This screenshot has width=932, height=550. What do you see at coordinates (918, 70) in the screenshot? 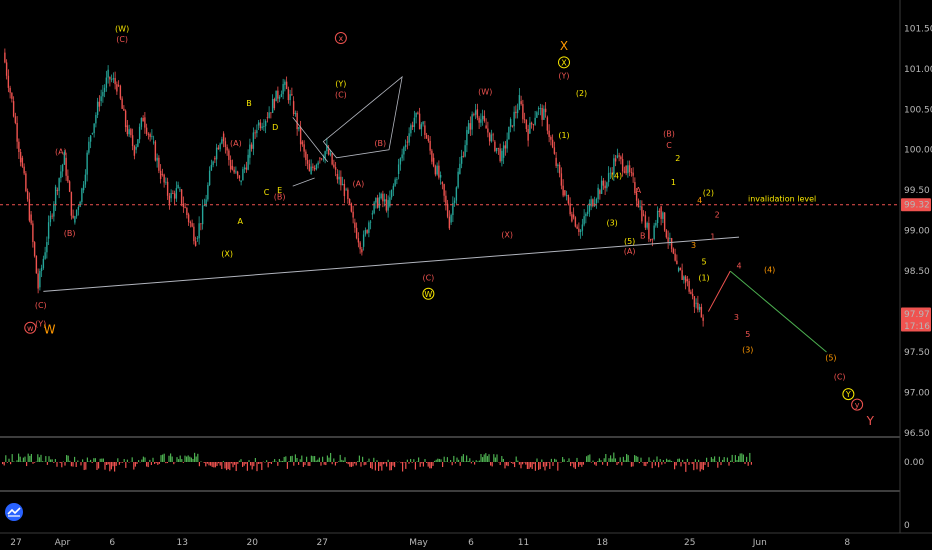
I see `price-tick-label: 101.00` at bounding box center [918, 70].